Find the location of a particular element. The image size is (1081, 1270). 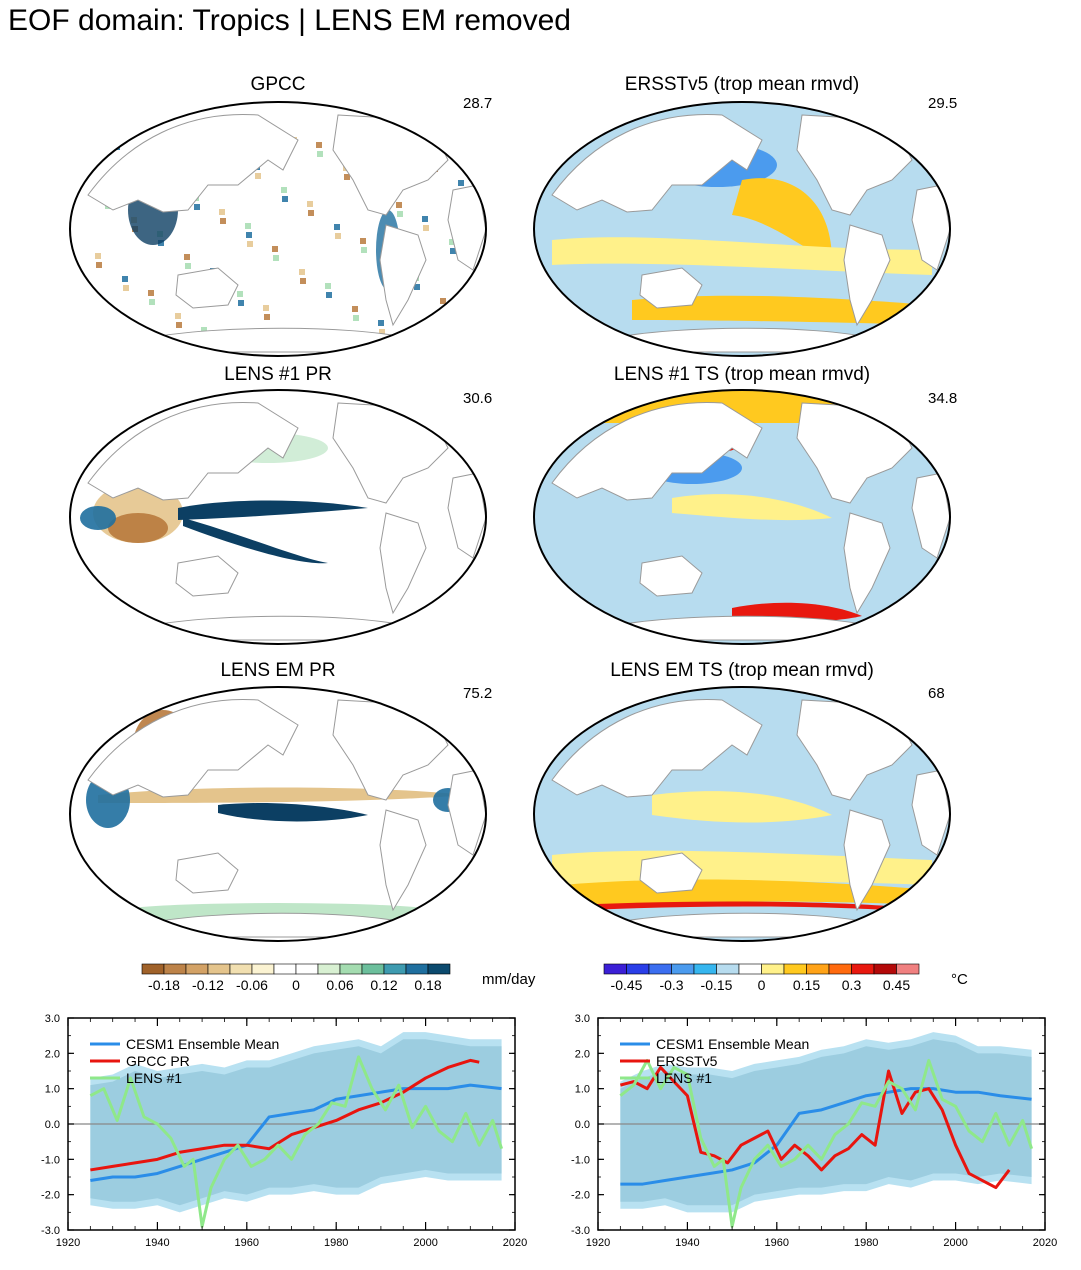

colorbar-label: -0.45 is located at coordinates (627, 985).